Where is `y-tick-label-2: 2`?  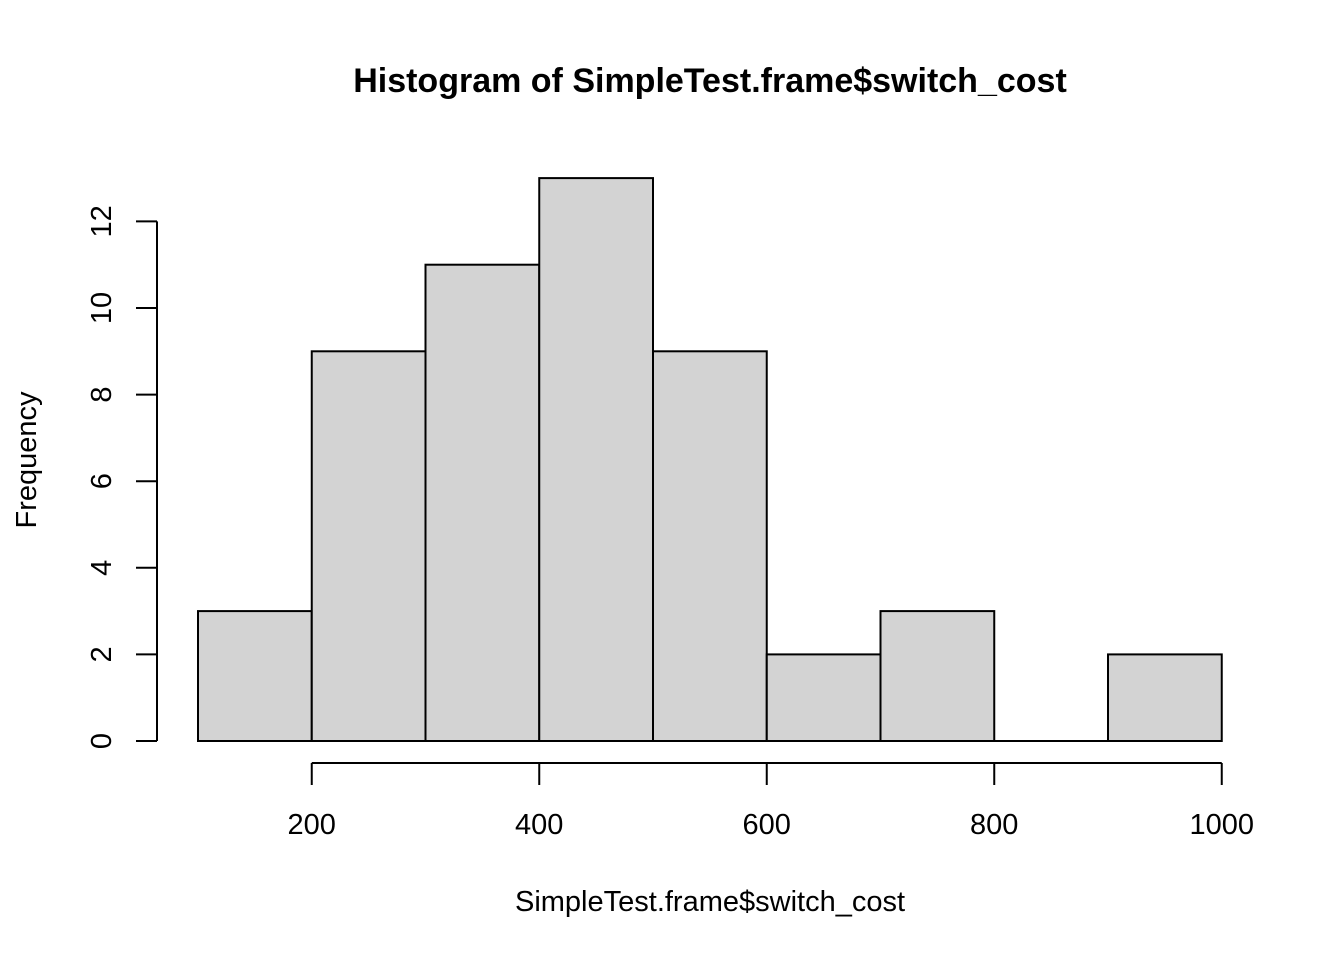 y-tick-label-2: 2 is located at coordinates (102, 654).